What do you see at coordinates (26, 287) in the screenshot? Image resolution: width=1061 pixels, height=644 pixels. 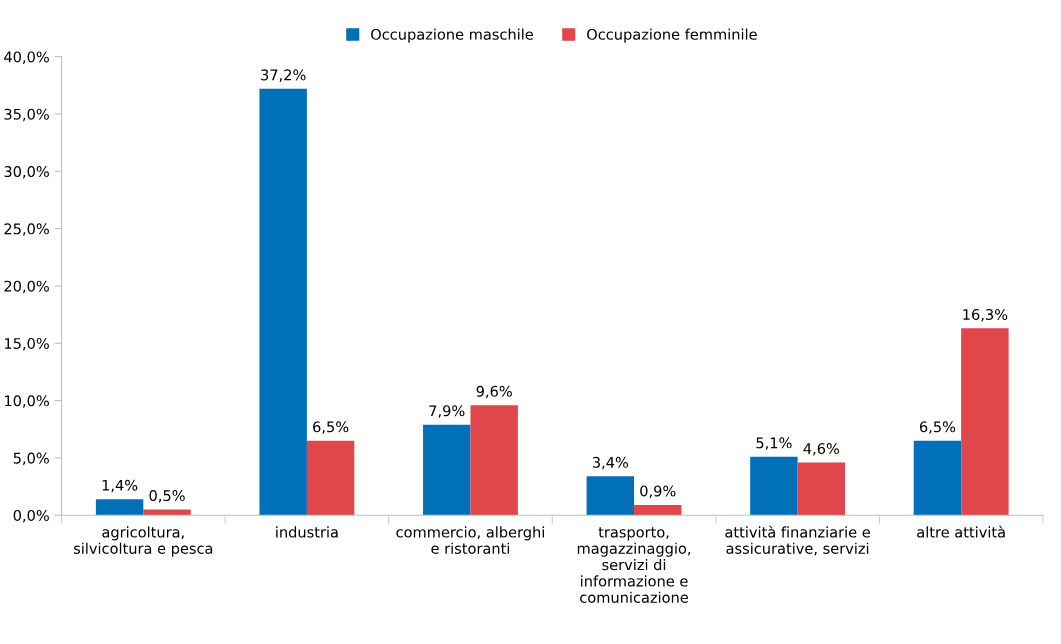 I see `y-tick-label: 20,0%` at bounding box center [26, 287].